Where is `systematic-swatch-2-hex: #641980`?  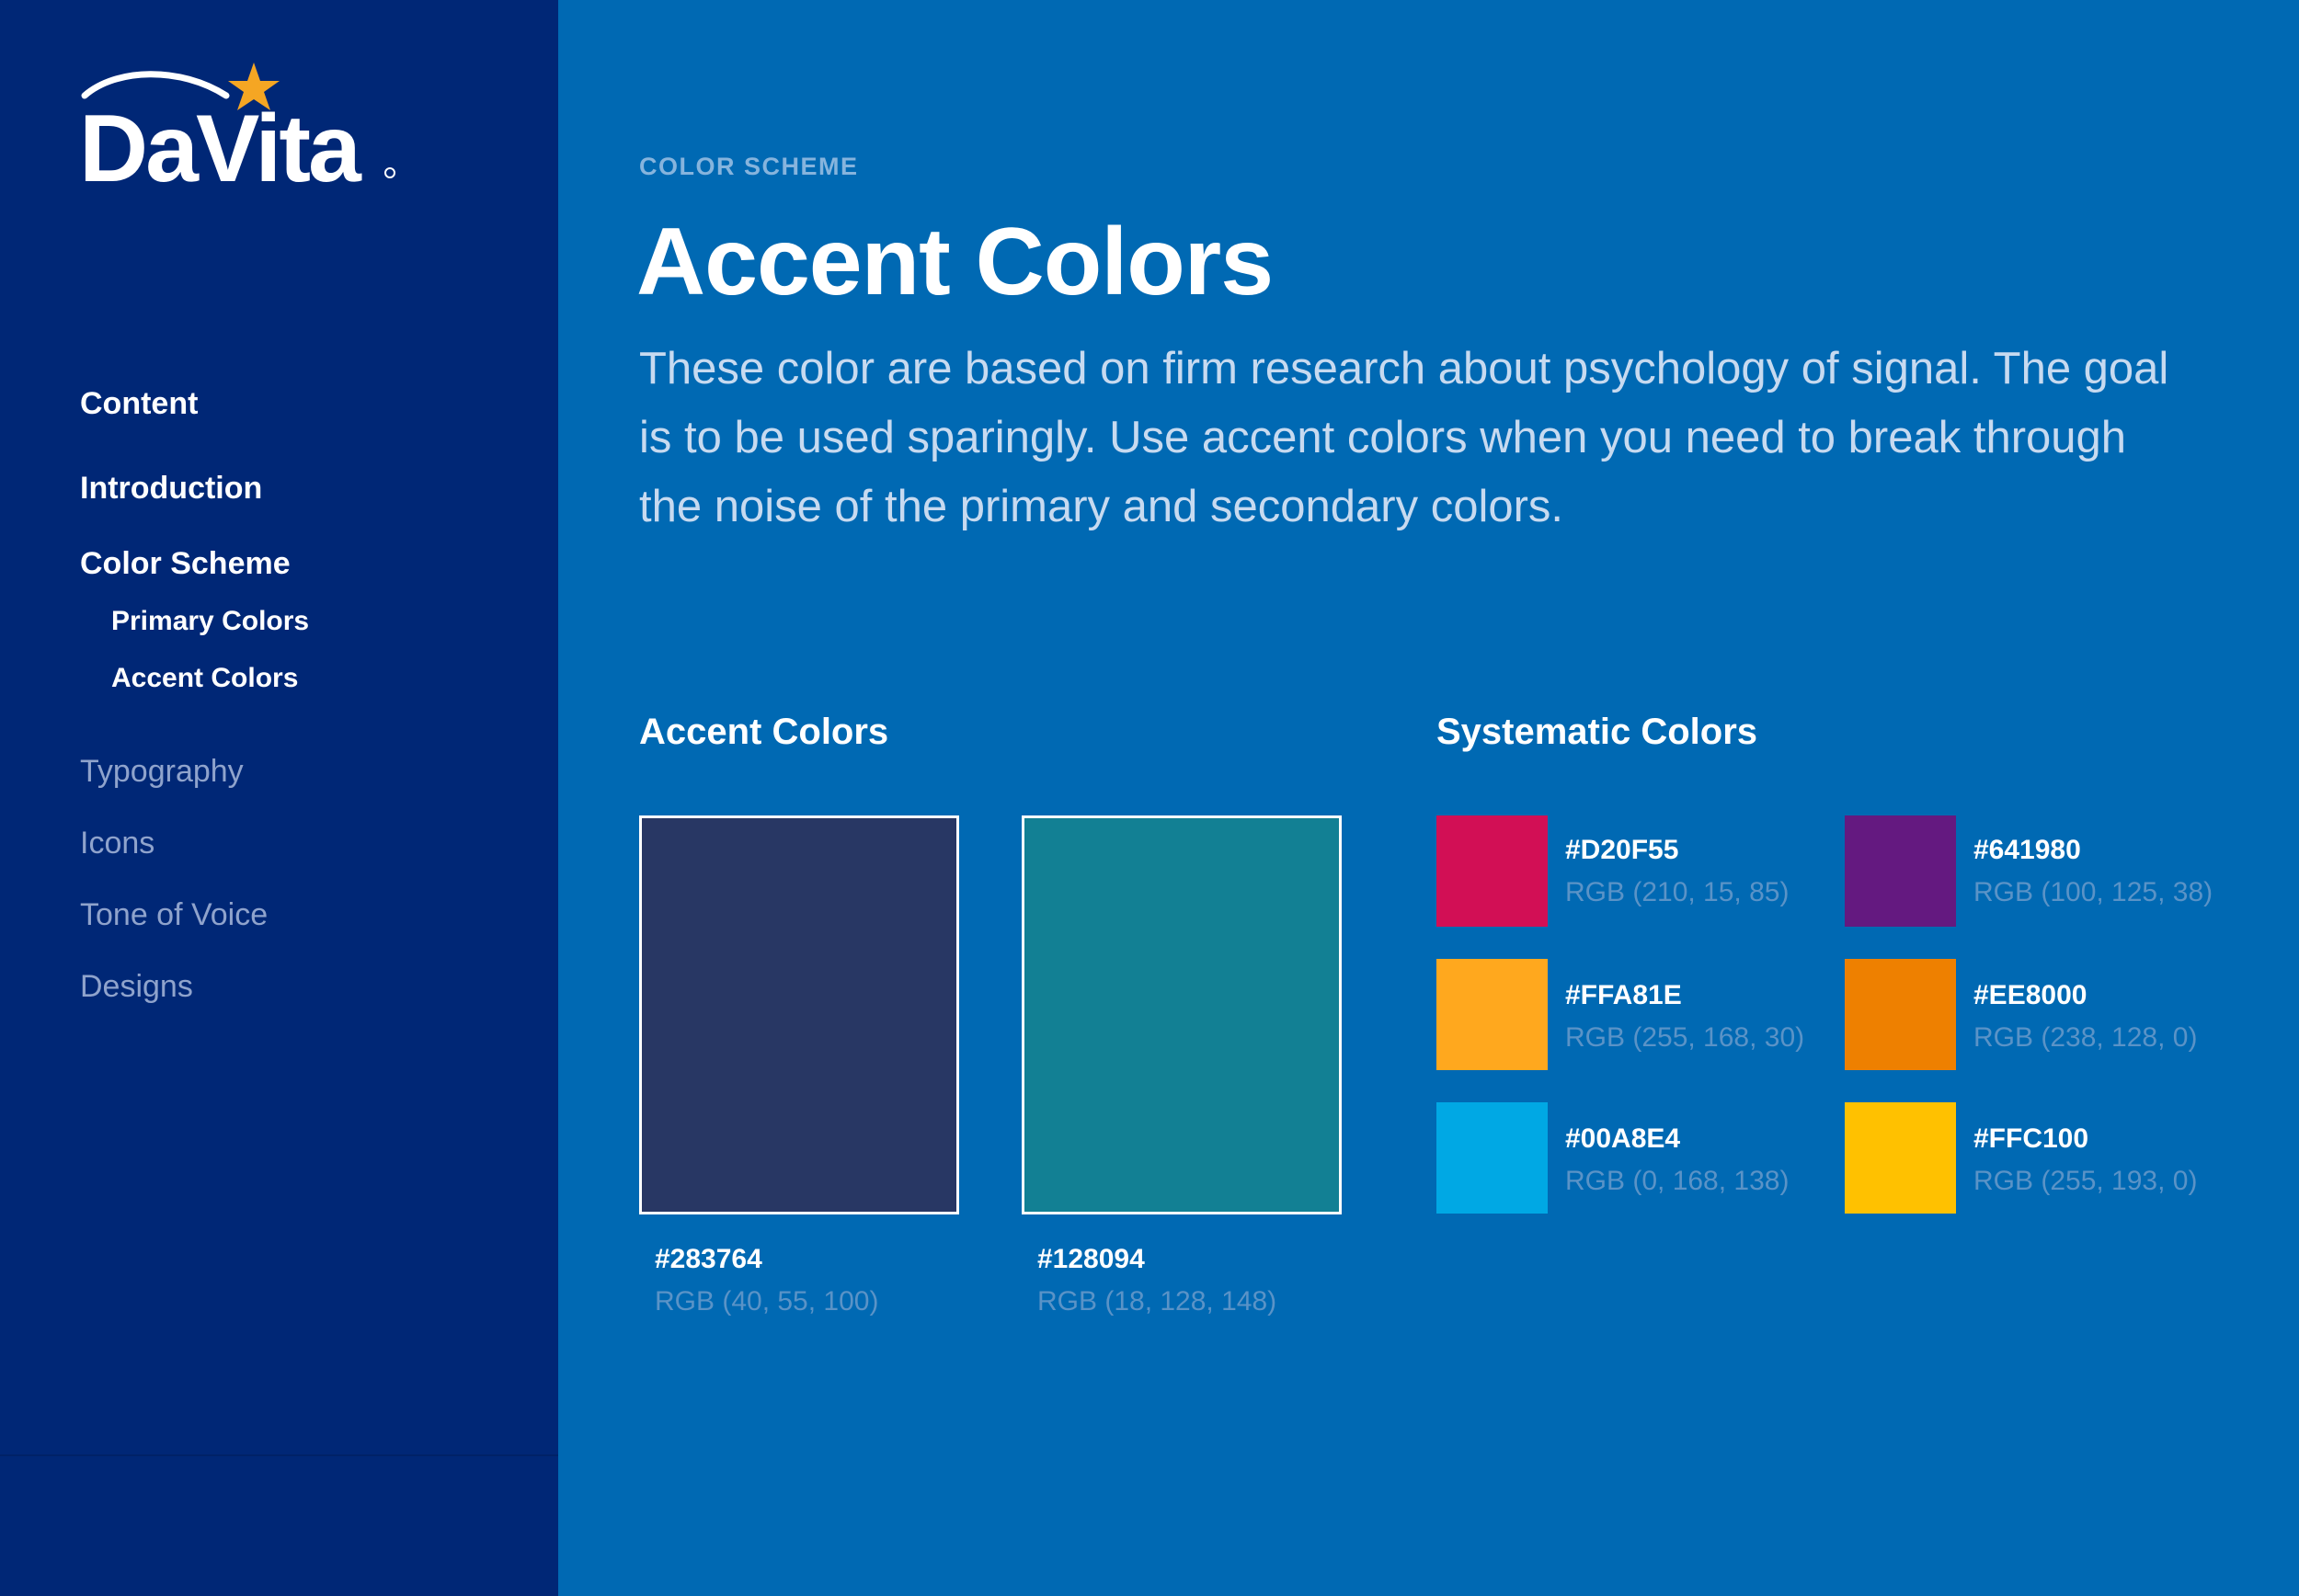
systematic-swatch-2-hex: #641980 is located at coordinates (2027, 850).